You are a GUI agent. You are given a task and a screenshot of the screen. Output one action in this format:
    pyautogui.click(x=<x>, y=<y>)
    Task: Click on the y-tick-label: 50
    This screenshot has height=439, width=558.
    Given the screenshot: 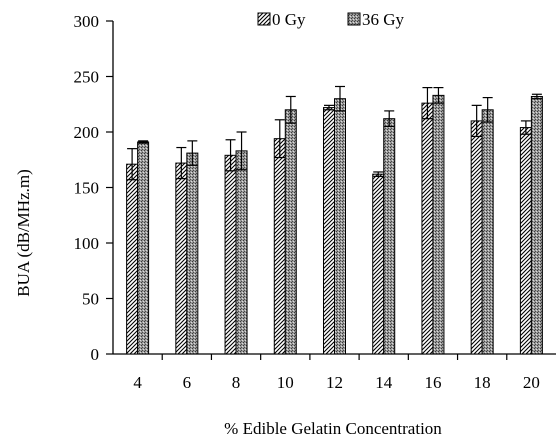 What is the action you would take?
    pyautogui.click(x=90, y=299)
    